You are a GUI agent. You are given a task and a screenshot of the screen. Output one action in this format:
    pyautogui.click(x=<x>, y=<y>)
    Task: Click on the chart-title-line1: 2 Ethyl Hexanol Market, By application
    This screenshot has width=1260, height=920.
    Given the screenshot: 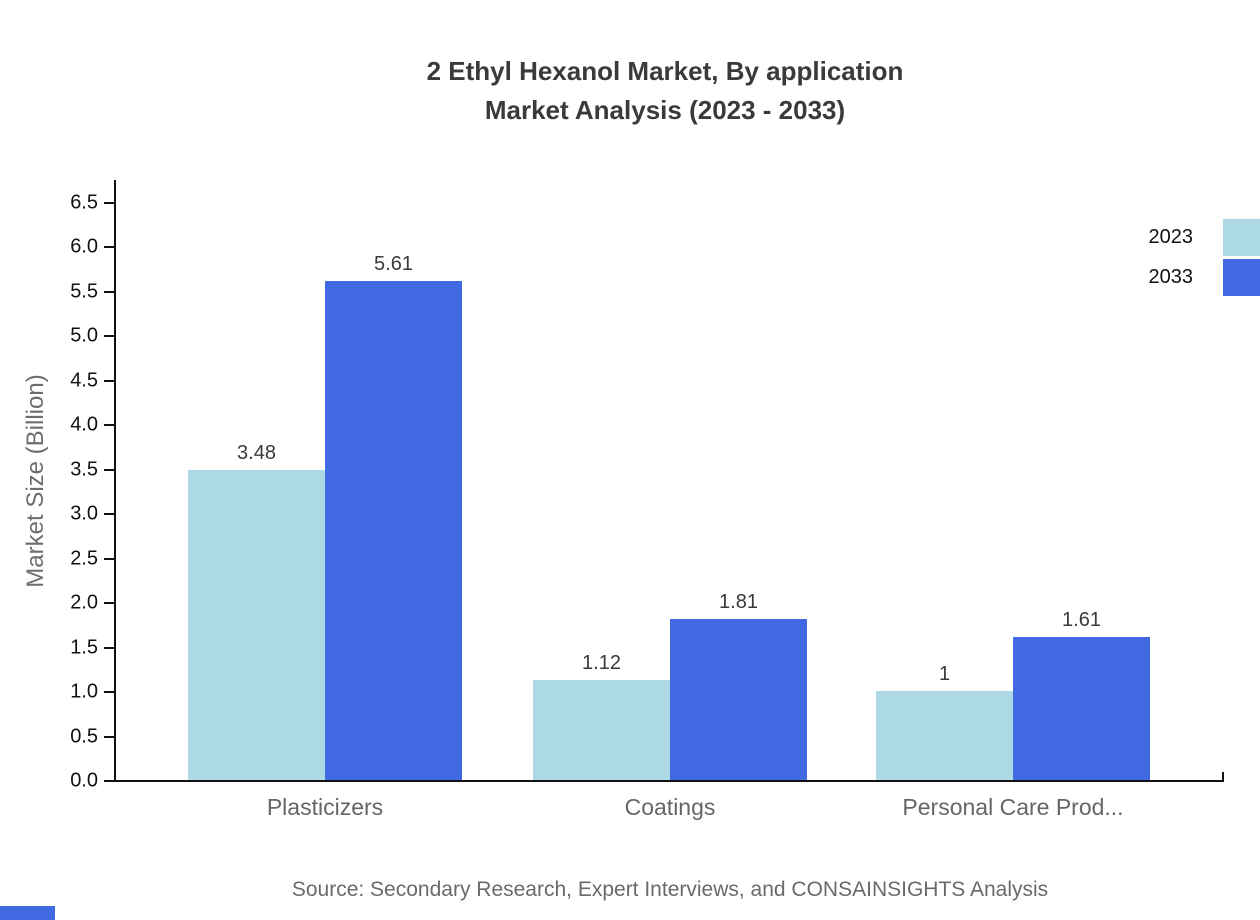 What is the action you would take?
    pyautogui.click(x=665, y=71)
    